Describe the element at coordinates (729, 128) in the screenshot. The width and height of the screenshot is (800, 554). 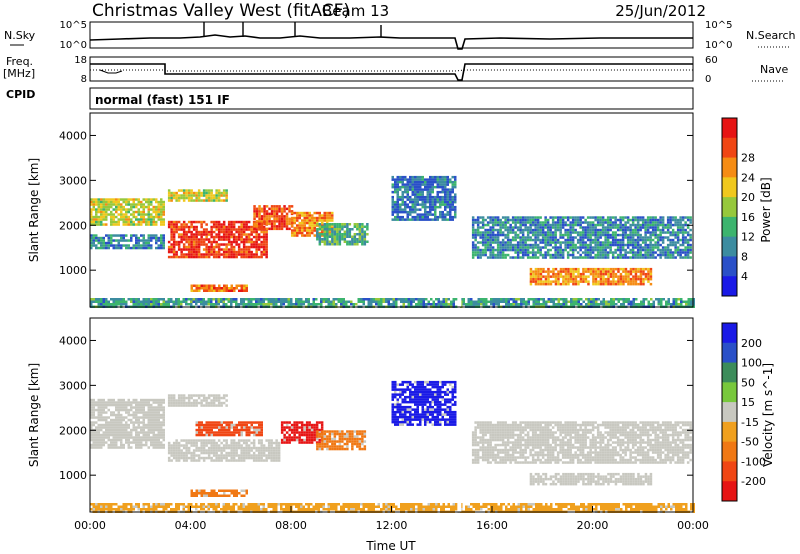
I see `colorbar-swatch` at that location.